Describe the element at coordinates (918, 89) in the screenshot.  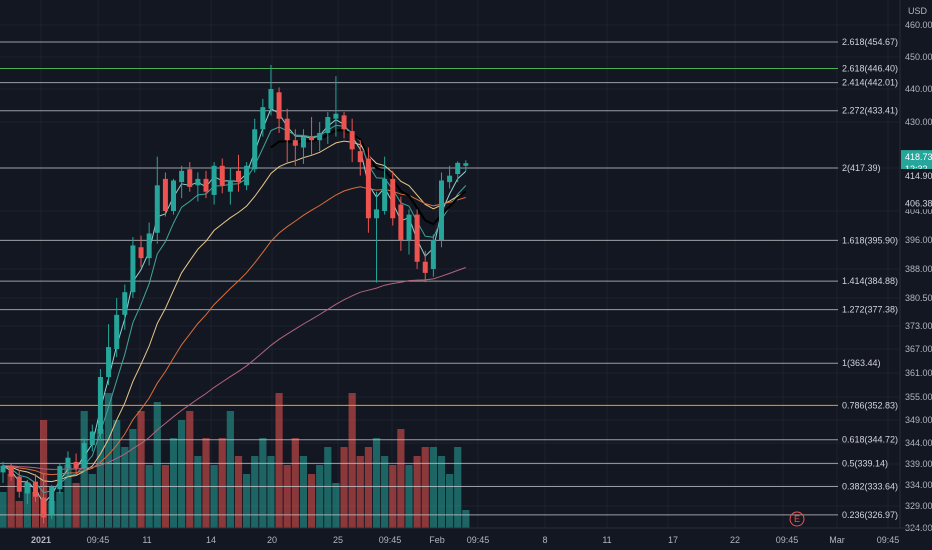
I see `y-tick-label: 440.00` at that location.